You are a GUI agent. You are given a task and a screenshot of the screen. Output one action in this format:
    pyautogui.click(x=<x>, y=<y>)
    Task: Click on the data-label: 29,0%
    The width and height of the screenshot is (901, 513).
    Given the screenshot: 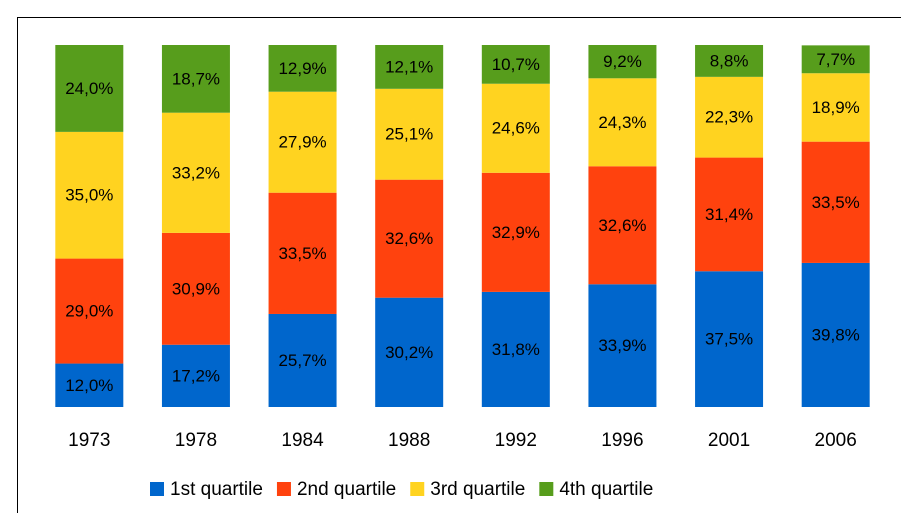 What is the action you would take?
    pyautogui.click(x=89, y=311)
    